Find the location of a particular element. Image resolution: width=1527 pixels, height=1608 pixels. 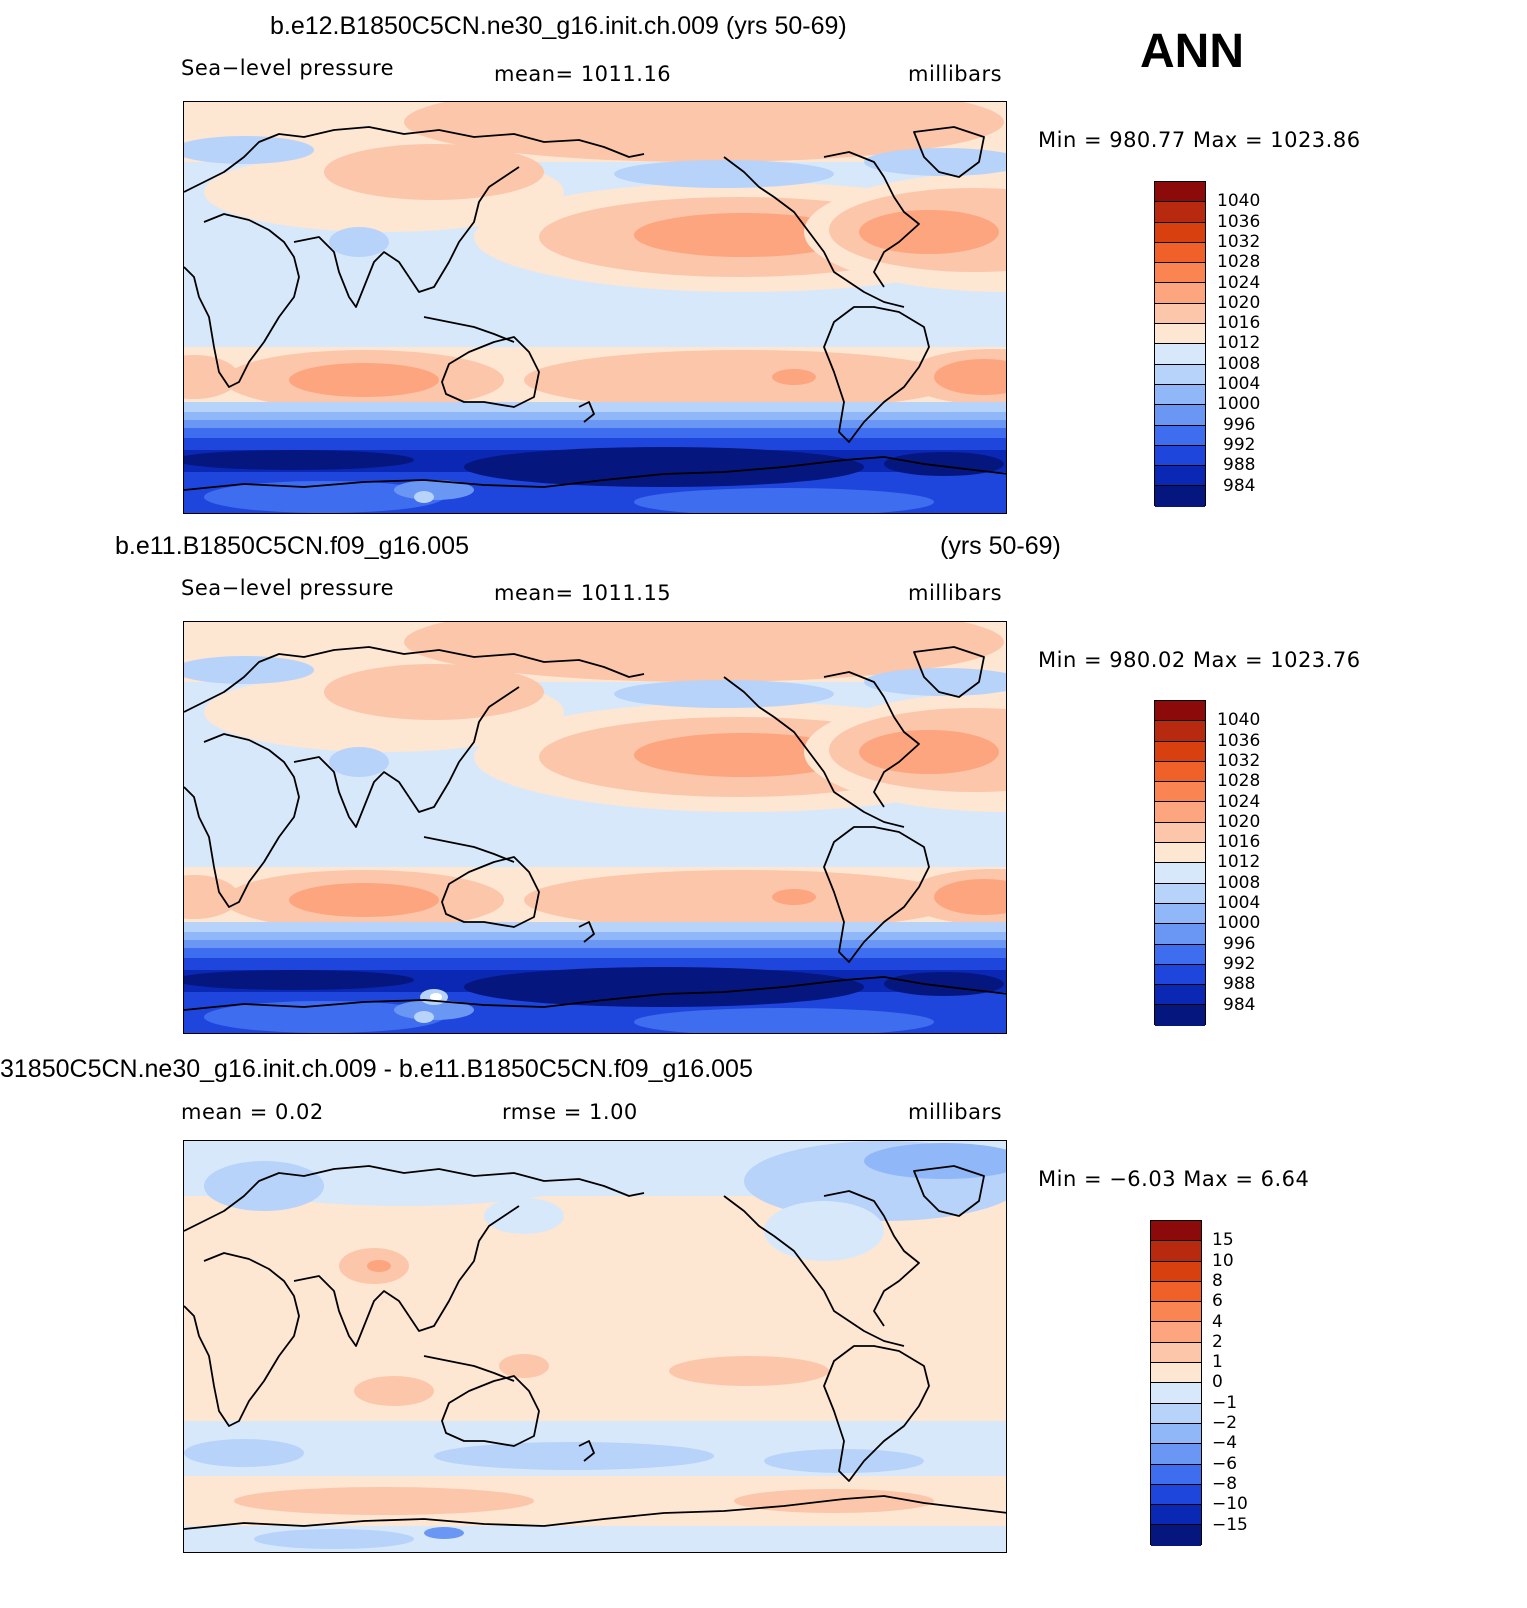

panel2-variable-label: Sea−level pressure is located at coordinates (288, 588).